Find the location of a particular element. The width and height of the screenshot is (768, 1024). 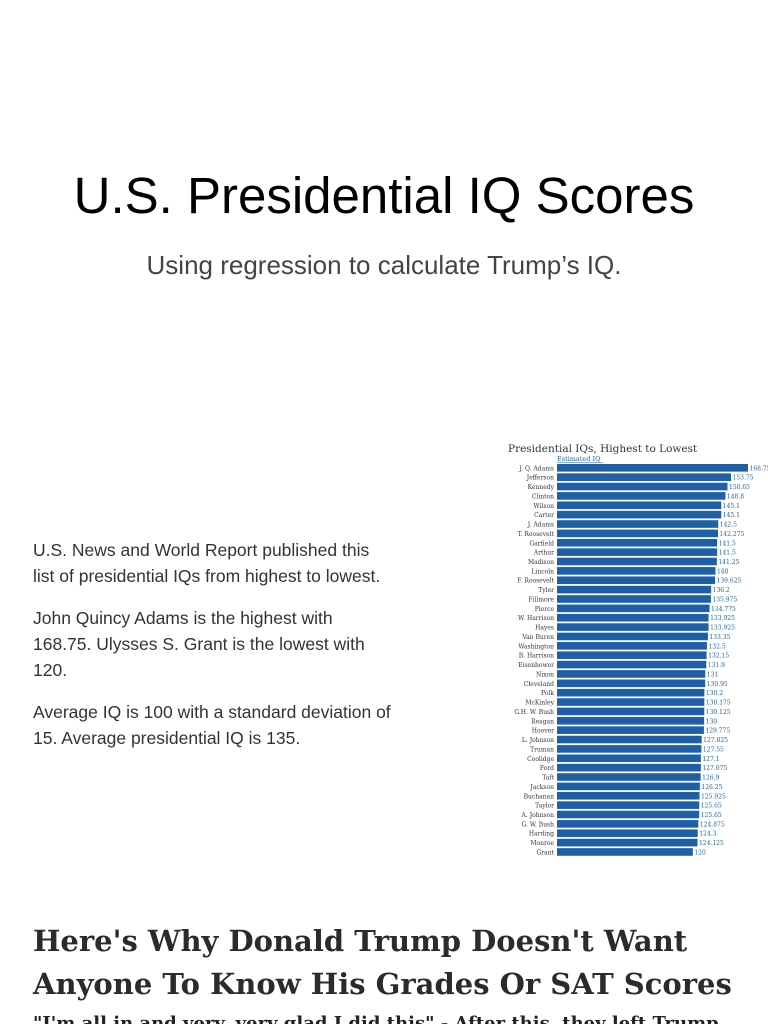

category-label: Hoover is located at coordinates (543, 731).